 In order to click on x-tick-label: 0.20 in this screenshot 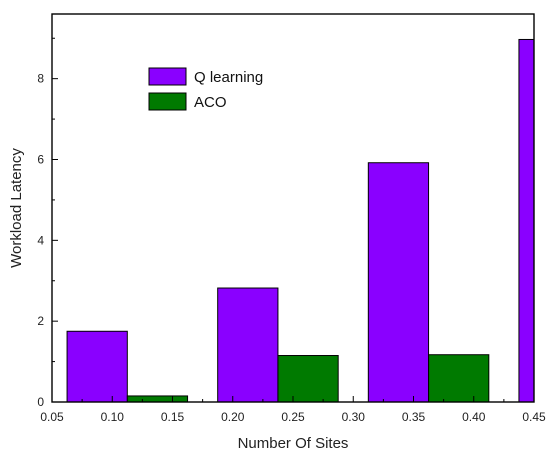, I will do `click(233, 417)`.